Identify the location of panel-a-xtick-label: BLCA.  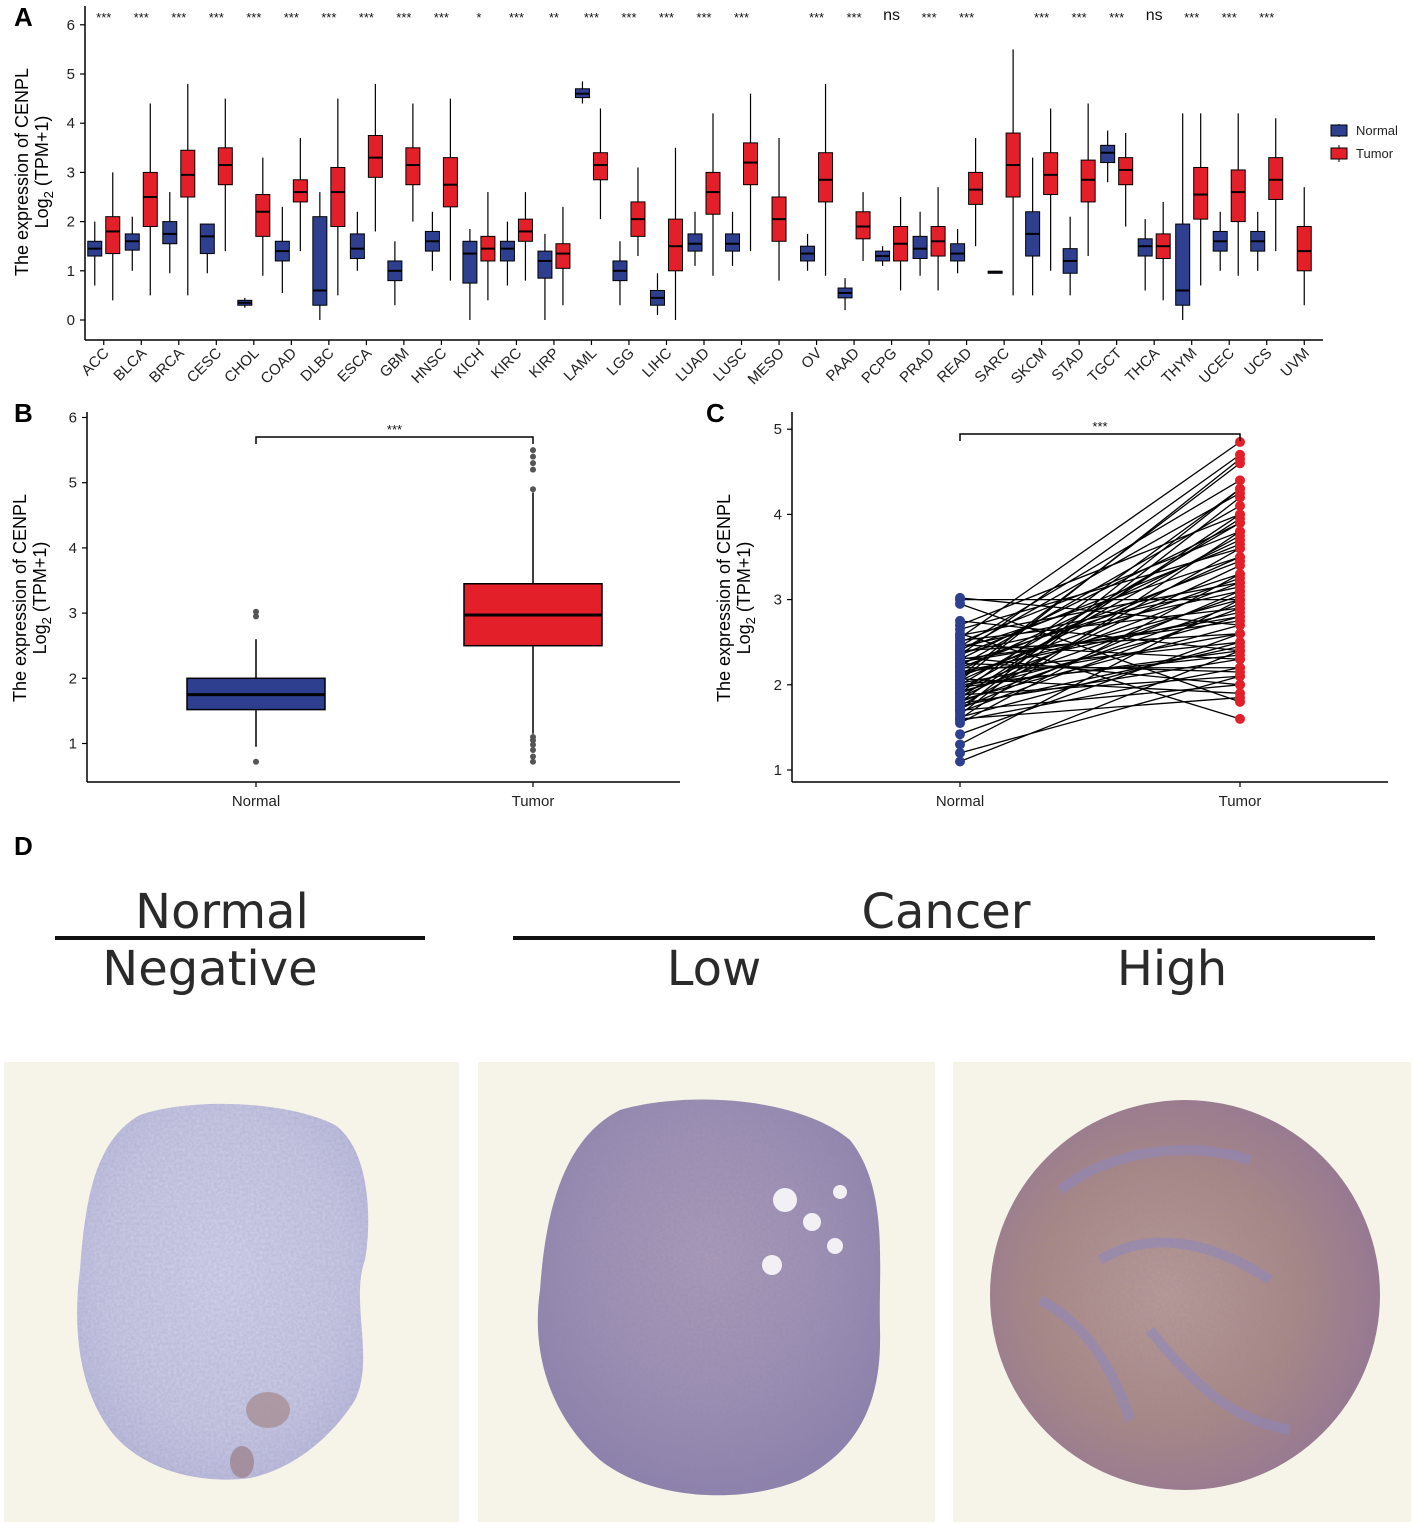
(130, 365).